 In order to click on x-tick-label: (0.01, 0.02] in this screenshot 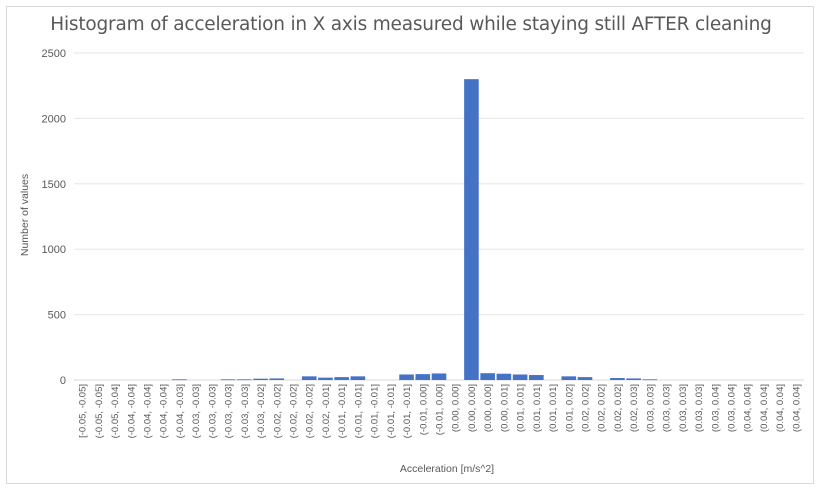, I will do `click(569, 408)`.